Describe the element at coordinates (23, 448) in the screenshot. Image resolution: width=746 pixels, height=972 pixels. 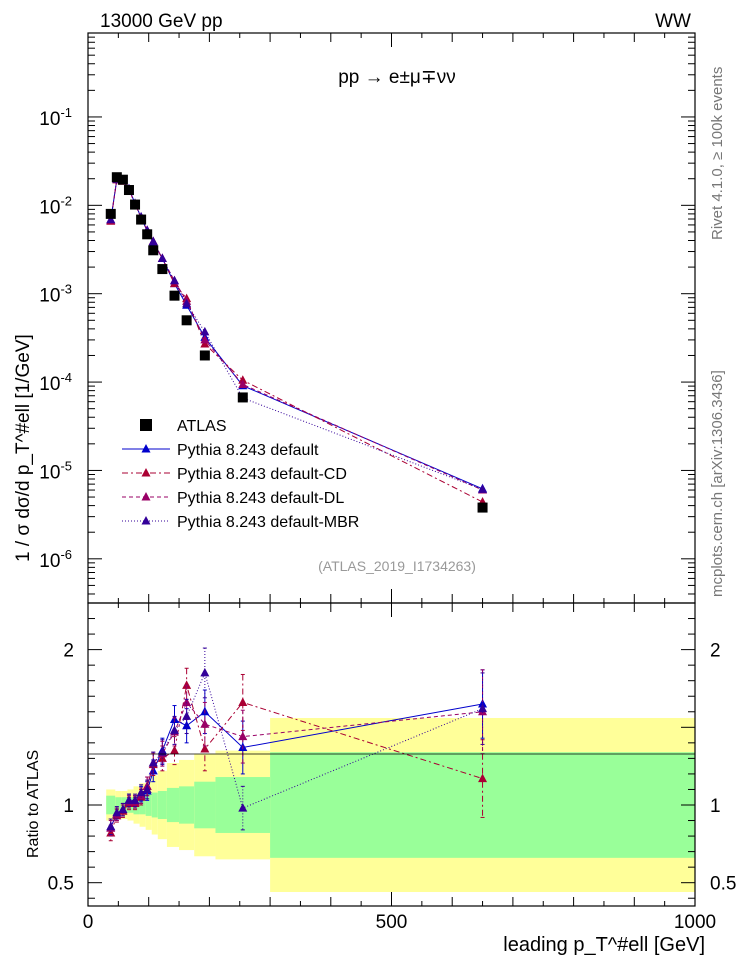
I see `main-y-axis-label: 1 / σ dσ/d p_T^#ell [1/GeV]` at that location.